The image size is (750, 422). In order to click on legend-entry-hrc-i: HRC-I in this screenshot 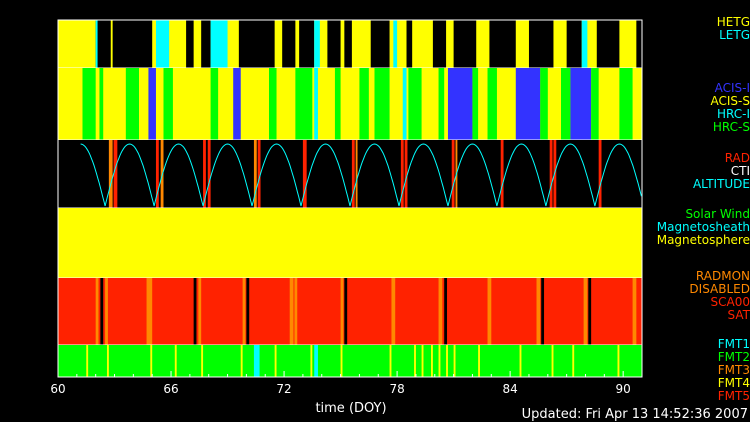, I will do `click(733, 114)`.